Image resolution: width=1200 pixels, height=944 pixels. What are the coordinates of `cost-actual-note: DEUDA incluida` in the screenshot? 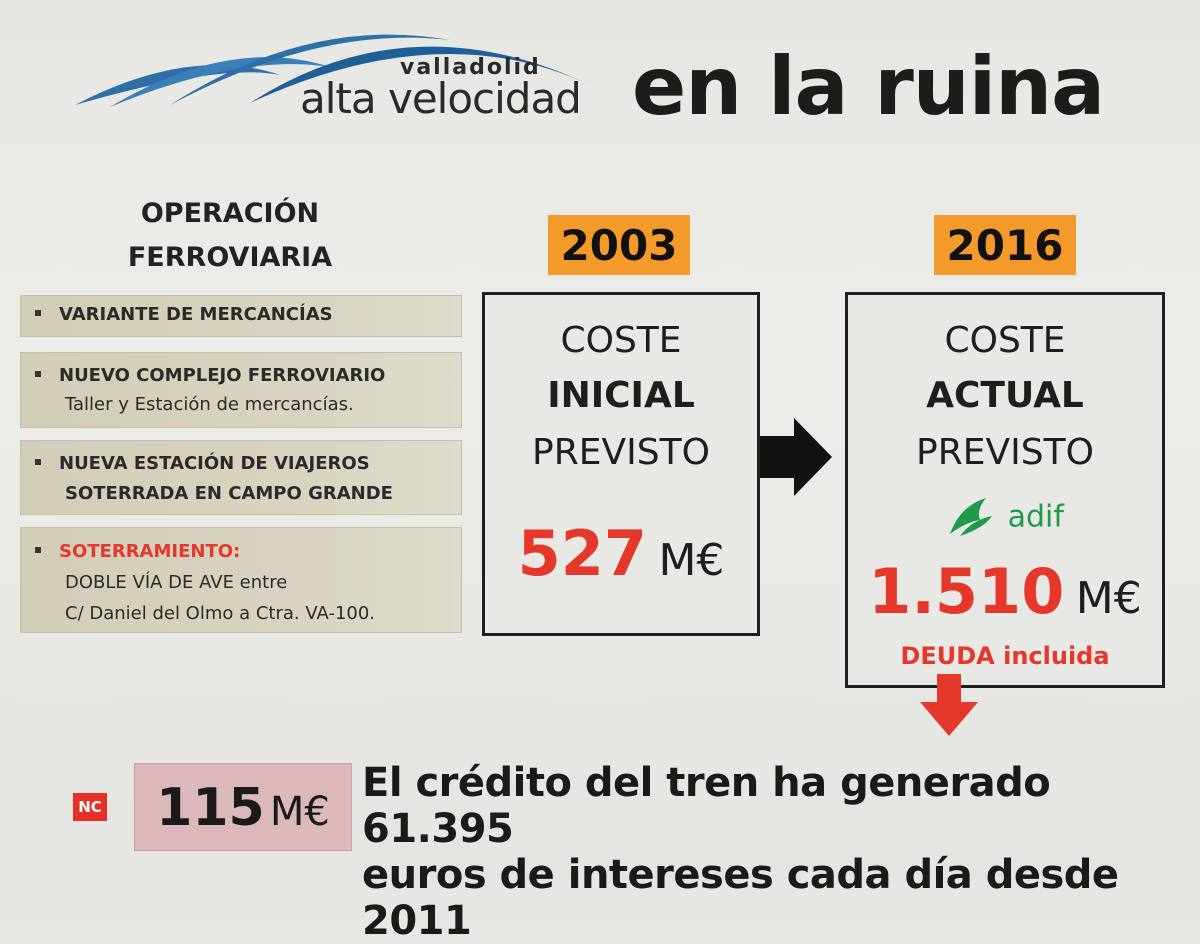 It's located at (1005, 656).